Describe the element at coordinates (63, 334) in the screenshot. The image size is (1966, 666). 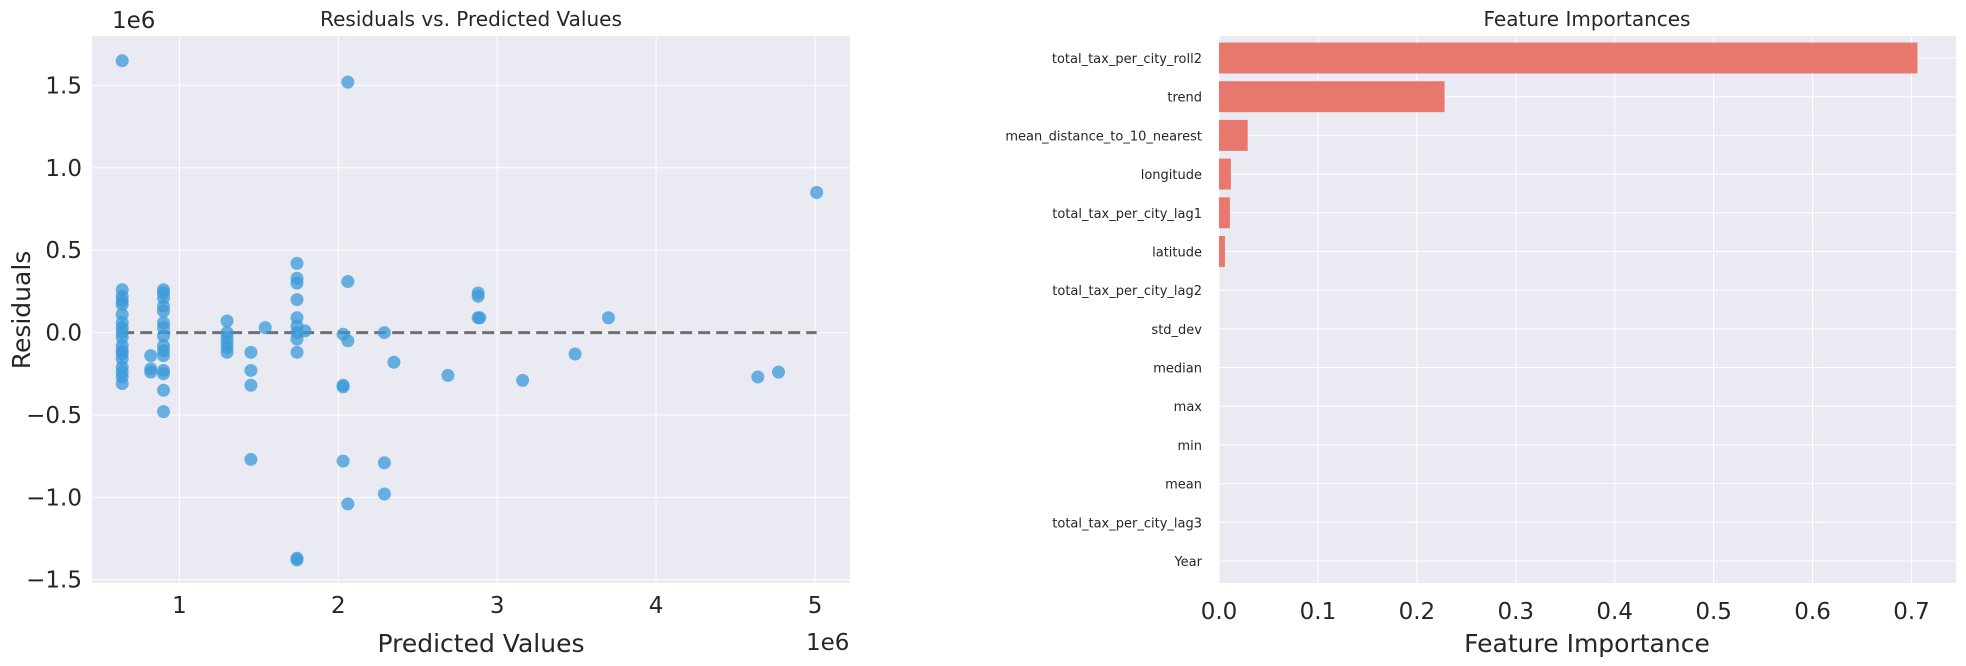
I see `y-tick-label: 0.0` at that location.